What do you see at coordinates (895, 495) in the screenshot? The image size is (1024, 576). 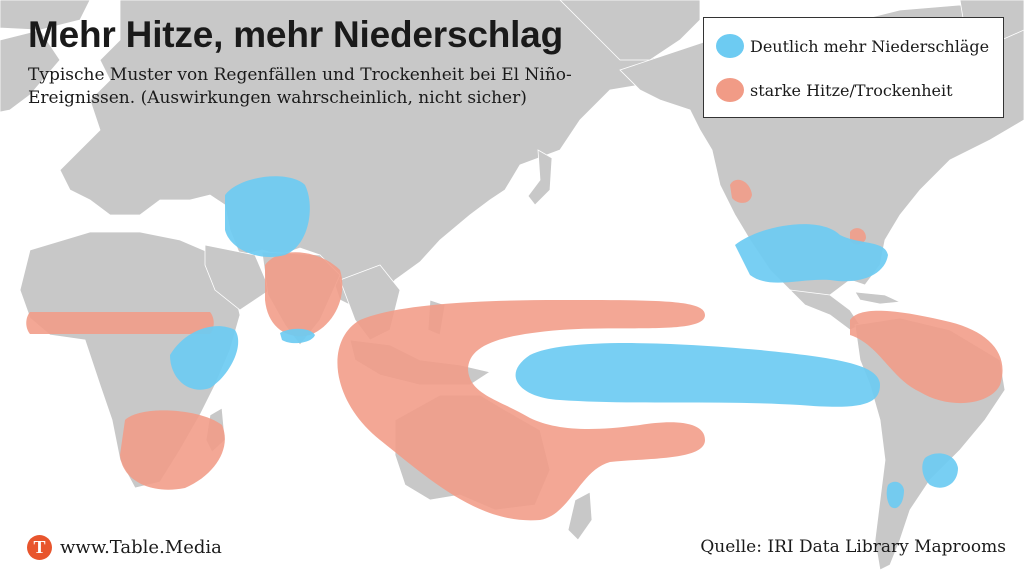 I see `rain-region-chile` at bounding box center [895, 495].